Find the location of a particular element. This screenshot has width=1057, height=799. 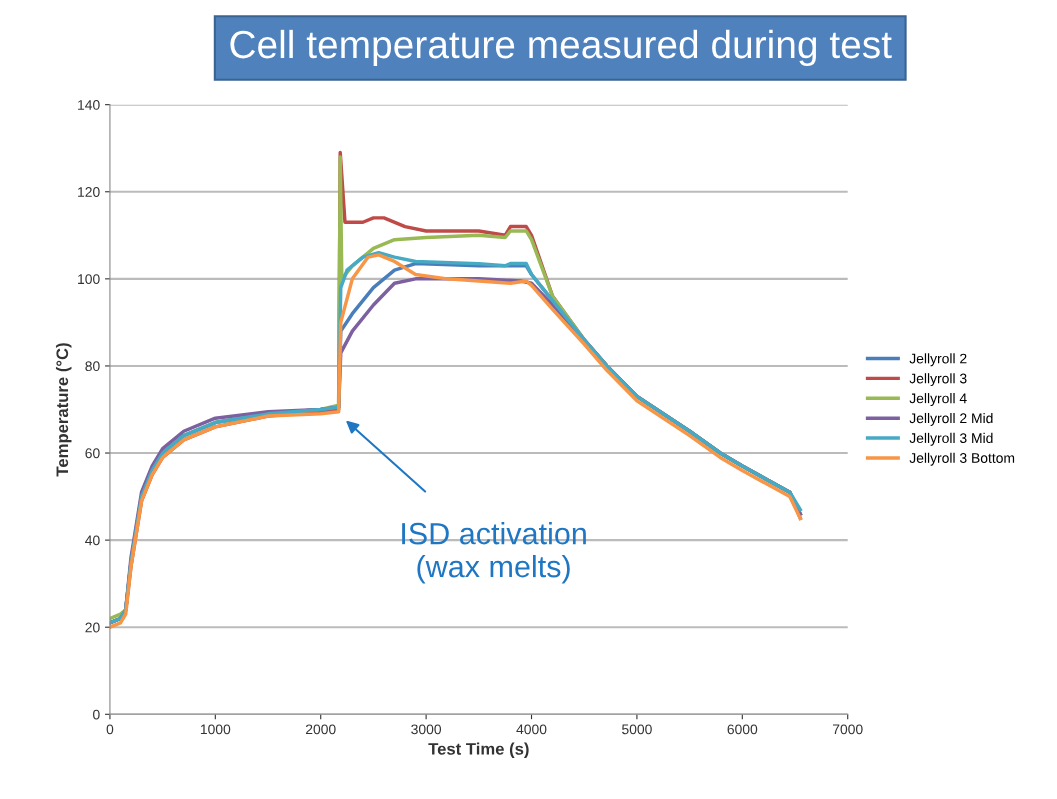

y-tick-label: 20 is located at coordinates (92, 627).